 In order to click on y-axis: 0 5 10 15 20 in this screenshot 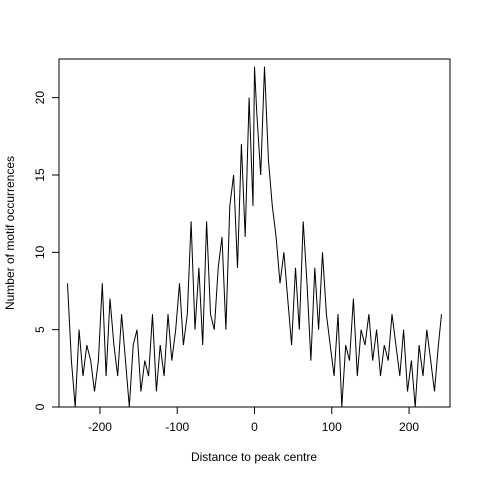, I will do `click(46, 250)`.